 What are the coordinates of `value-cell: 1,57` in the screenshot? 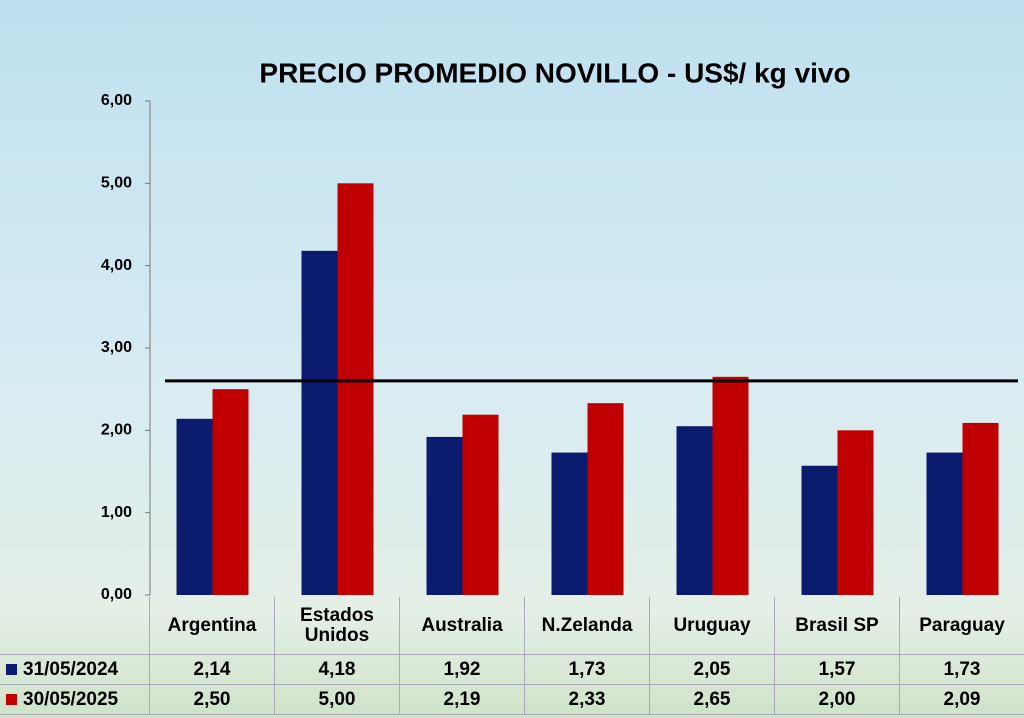 It's located at (837, 670).